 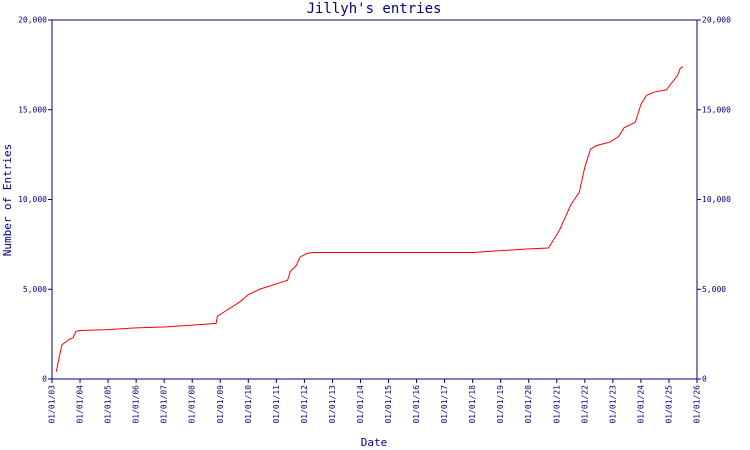 What do you see at coordinates (304, 404) in the screenshot?
I see `x-tick-label: 01/01/12` at bounding box center [304, 404].